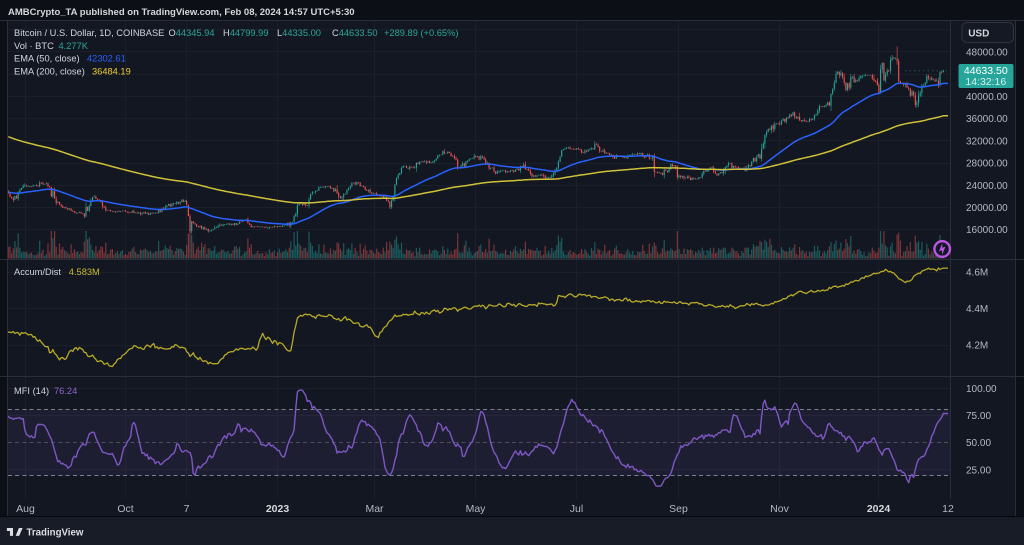 Image resolution: width=1024 pixels, height=545 pixels. What do you see at coordinates (987, 141) in the screenshot?
I see `svg-text: 32000.00` at bounding box center [987, 141].